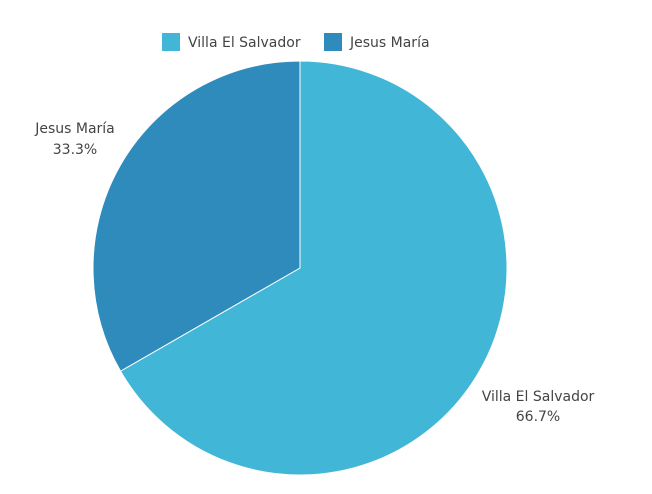 The height and width of the screenshot is (494, 652). What do you see at coordinates (244, 43) in the screenshot?
I see `legend-label-villa-el-salvador: Villa El Salvador` at bounding box center [244, 43].